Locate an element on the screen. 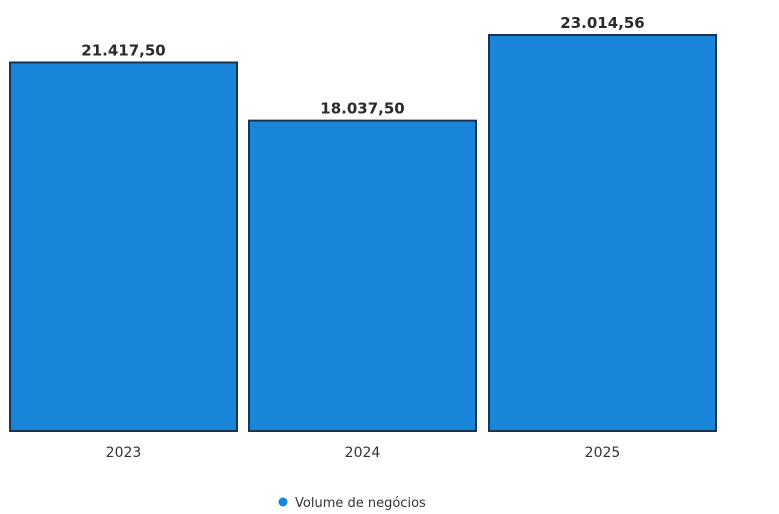 This screenshot has height=514, width=779. data-label-2024: 18.037,50 is located at coordinates (362, 109).